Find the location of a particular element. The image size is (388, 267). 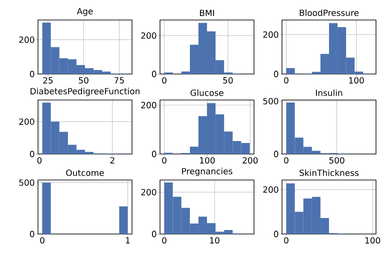

x-tick-label: 200 is located at coordinates (250, 160).